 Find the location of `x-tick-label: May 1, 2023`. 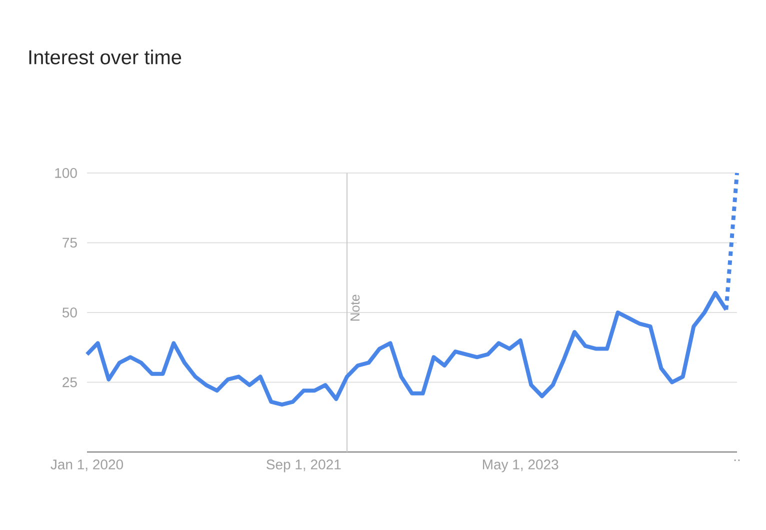

x-tick-label: May 1, 2023 is located at coordinates (520, 466).